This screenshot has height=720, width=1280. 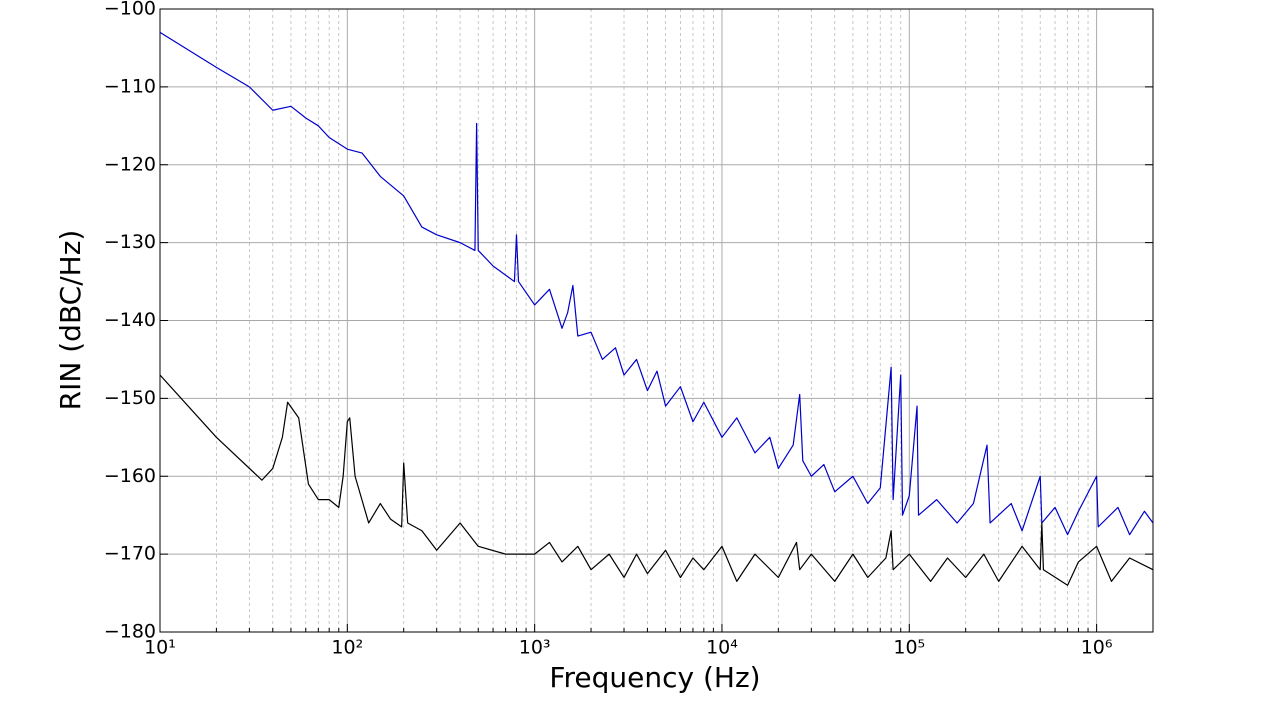 I want to click on y-tick-label: −120, so click(x=130, y=164).